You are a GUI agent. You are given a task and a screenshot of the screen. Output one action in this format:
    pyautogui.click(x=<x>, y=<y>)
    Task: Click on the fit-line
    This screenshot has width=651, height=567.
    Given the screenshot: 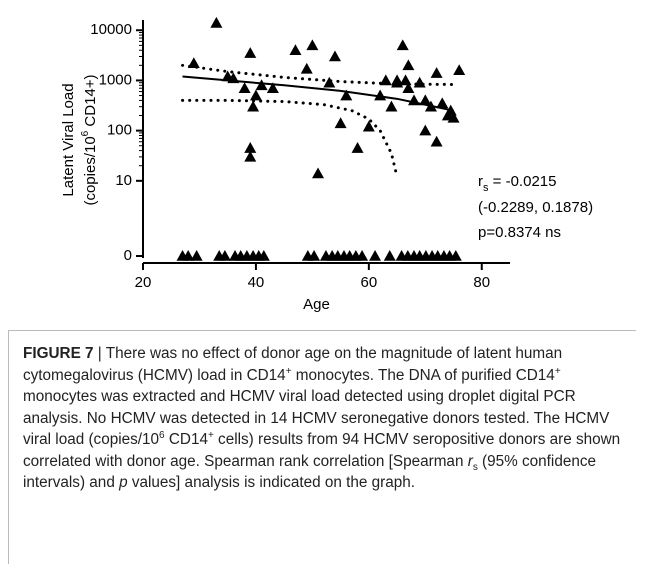 What is the action you would take?
    pyautogui.click(x=318, y=93)
    